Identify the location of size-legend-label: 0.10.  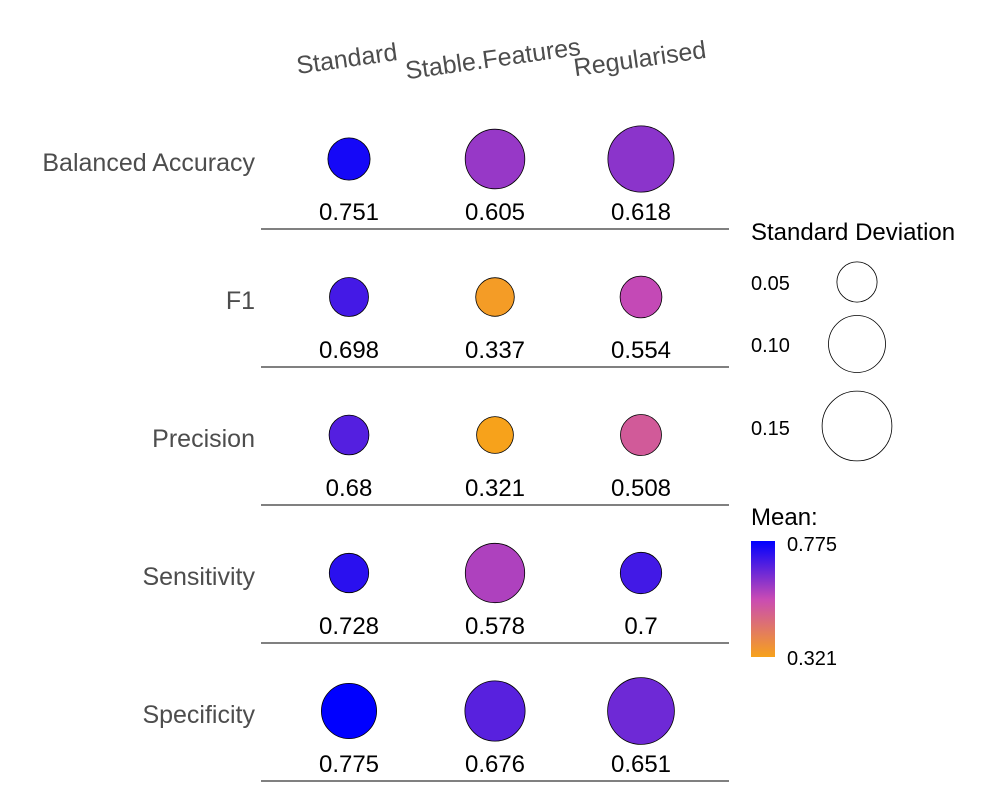
(770, 346).